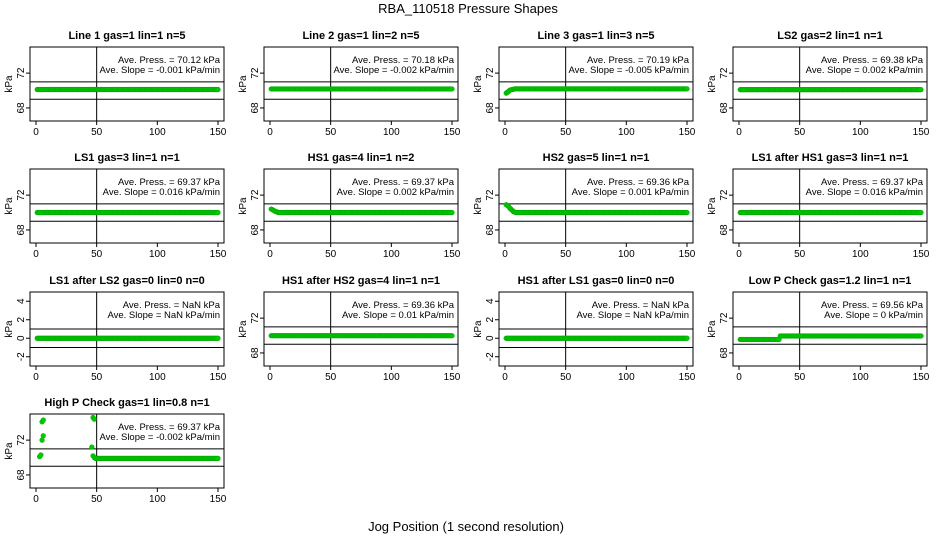 Image resolution: width=936 pixels, height=540 pixels. Describe the element at coordinates (169, 60) in the screenshot. I see `stats-text: Ave. Press. = 70.12 kPa` at that location.